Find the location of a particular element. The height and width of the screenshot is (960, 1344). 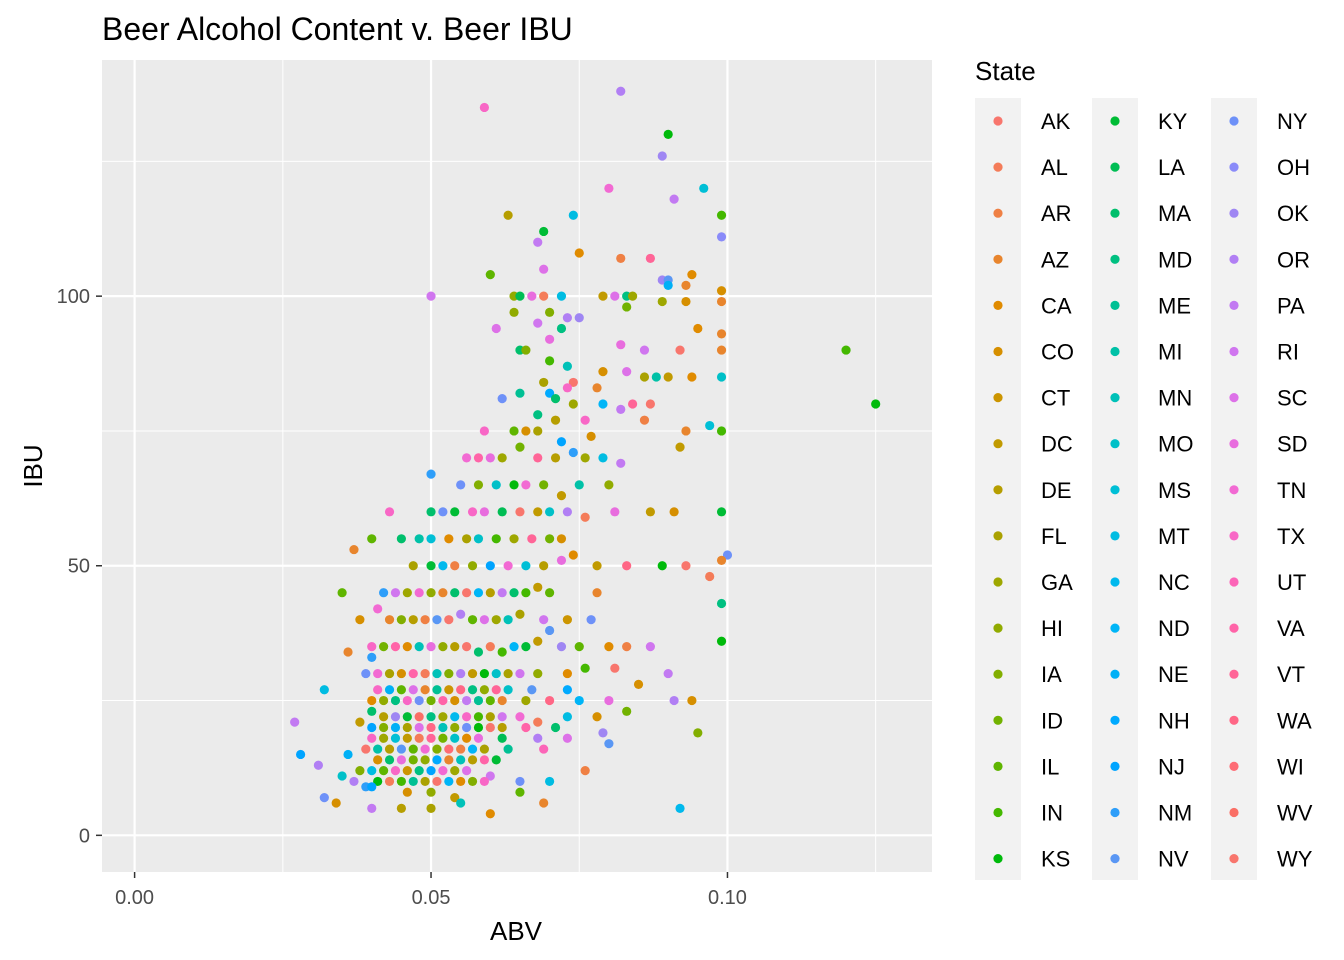

legend-label-al: AL is located at coordinates (1054, 167).